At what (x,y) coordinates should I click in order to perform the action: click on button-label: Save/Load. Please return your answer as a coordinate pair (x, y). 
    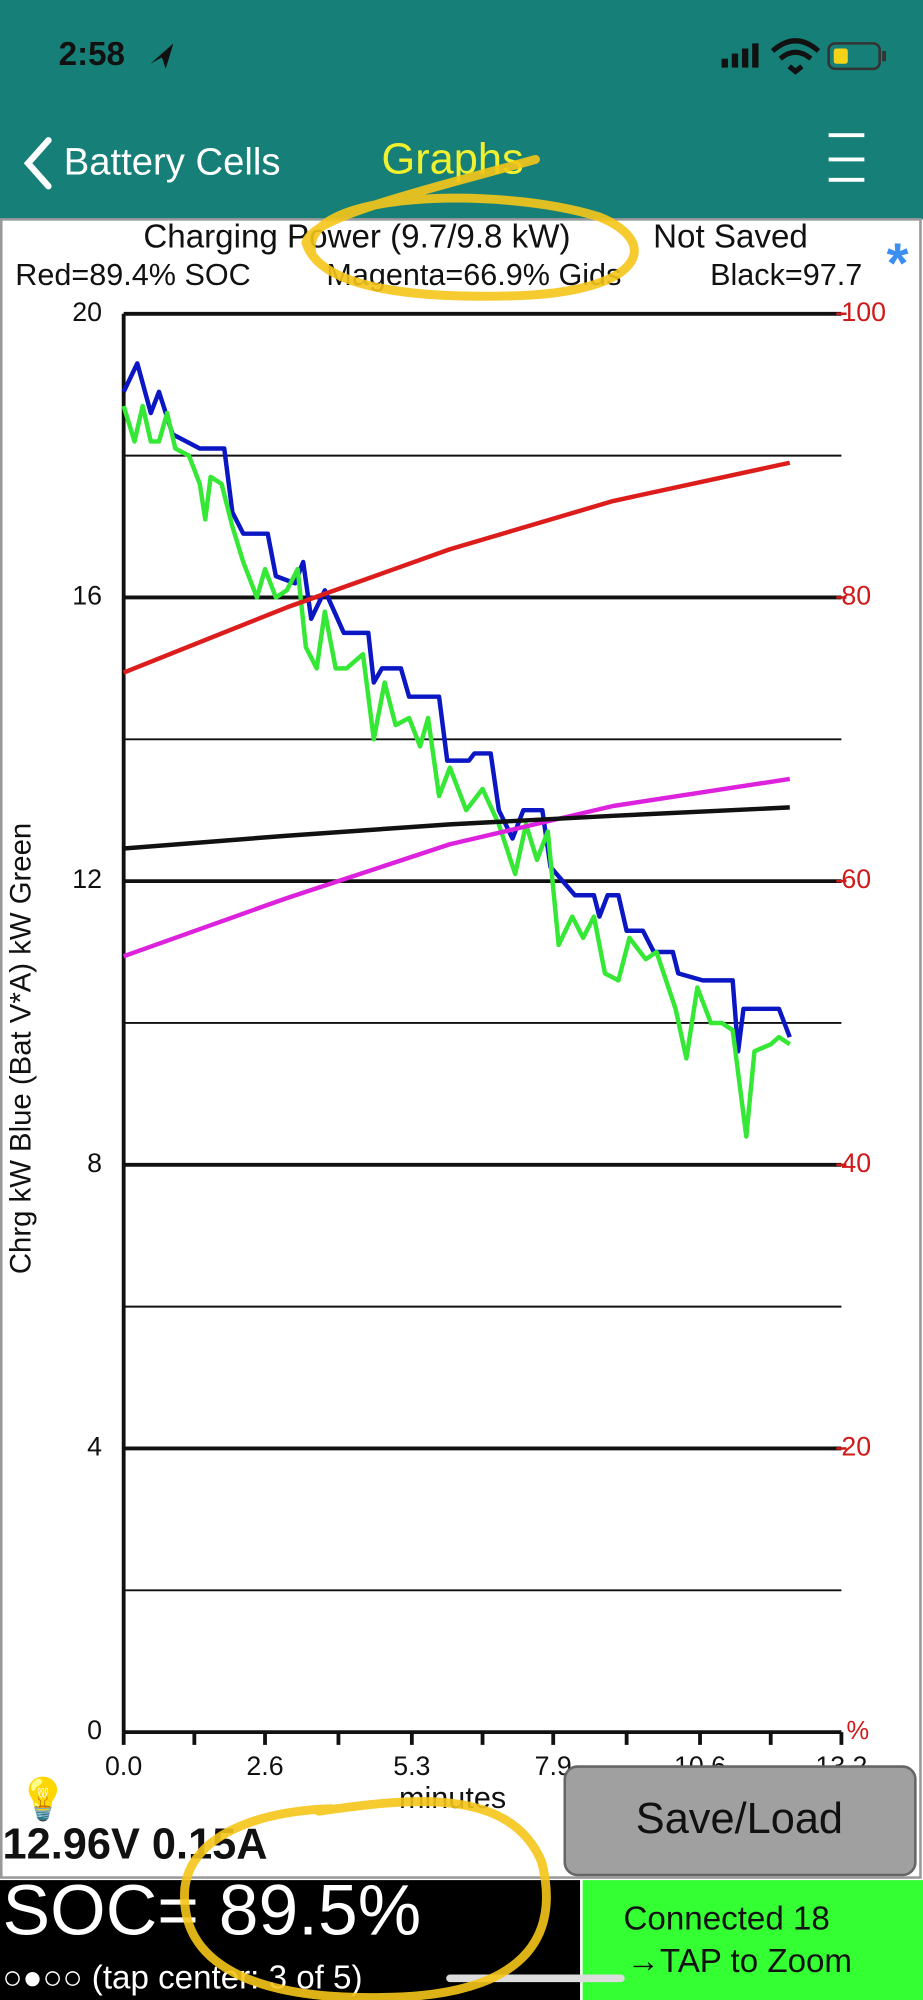
    Looking at the image, I should click on (739, 1819).